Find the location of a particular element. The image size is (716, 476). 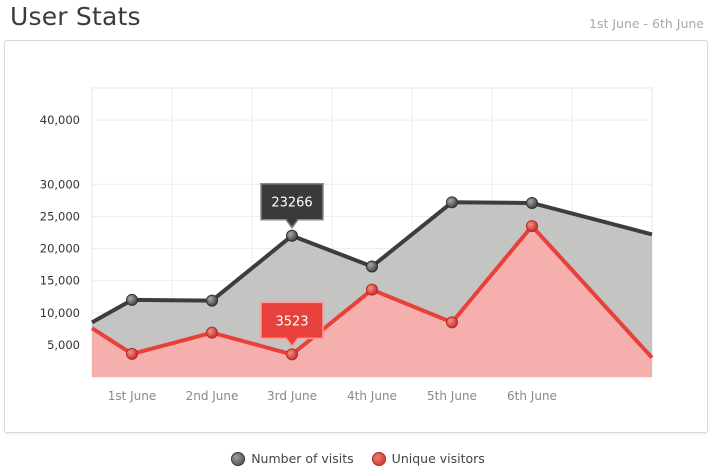

legend-swatch-unique is located at coordinates (378, 458).